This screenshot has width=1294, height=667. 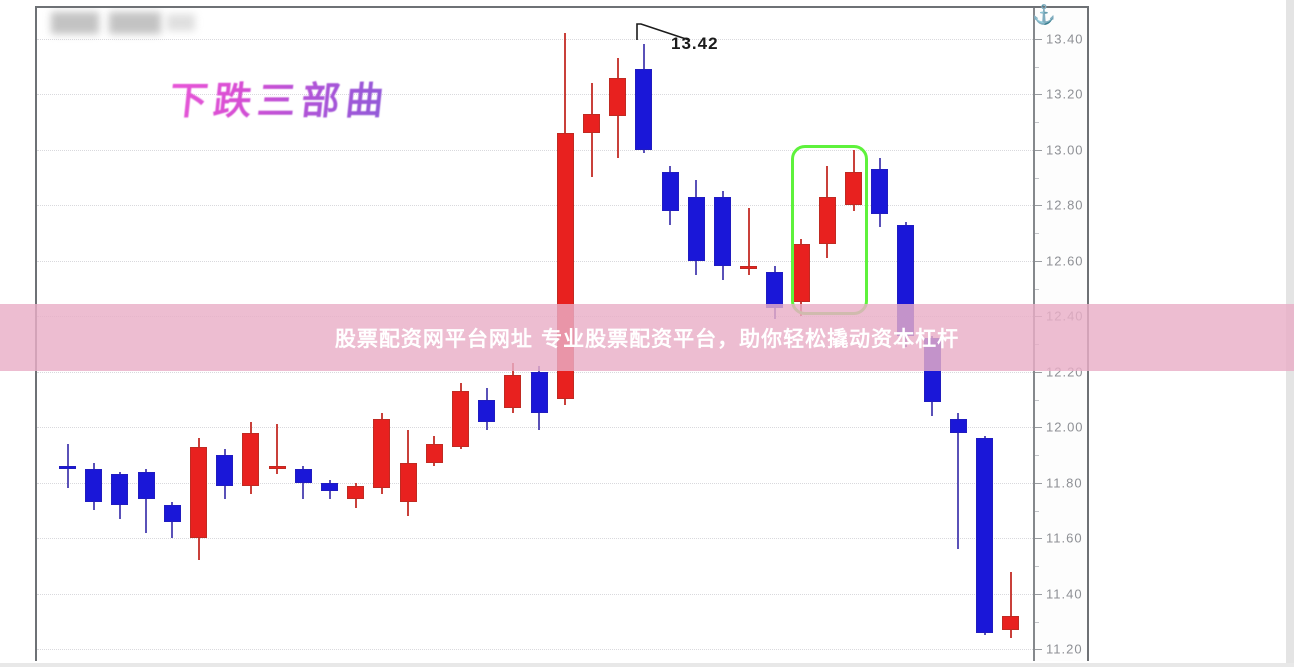 What do you see at coordinates (1065, 94) in the screenshot?
I see `axis-tick-label: 13.20` at bounding box center [1065, 94].